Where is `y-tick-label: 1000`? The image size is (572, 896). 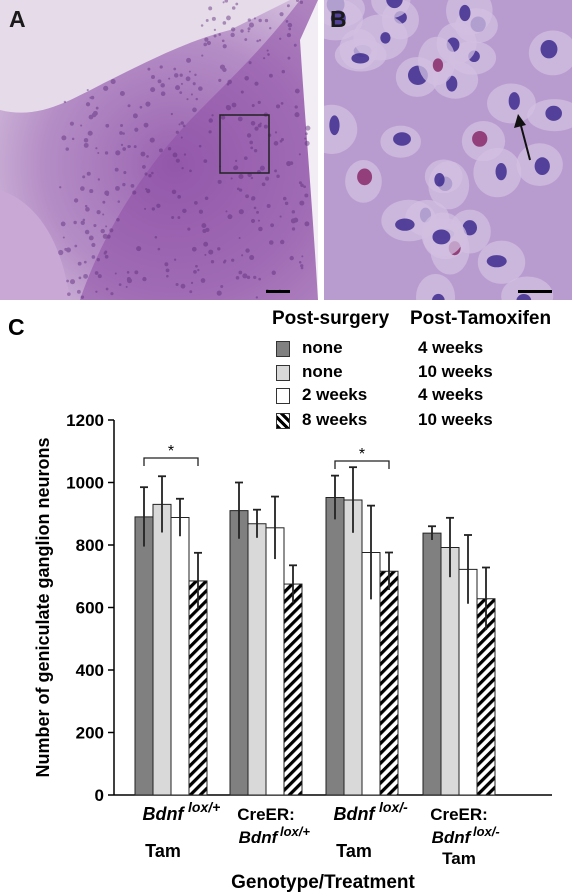
y-tick-label: 1000 is located at coordinates (85, 483).